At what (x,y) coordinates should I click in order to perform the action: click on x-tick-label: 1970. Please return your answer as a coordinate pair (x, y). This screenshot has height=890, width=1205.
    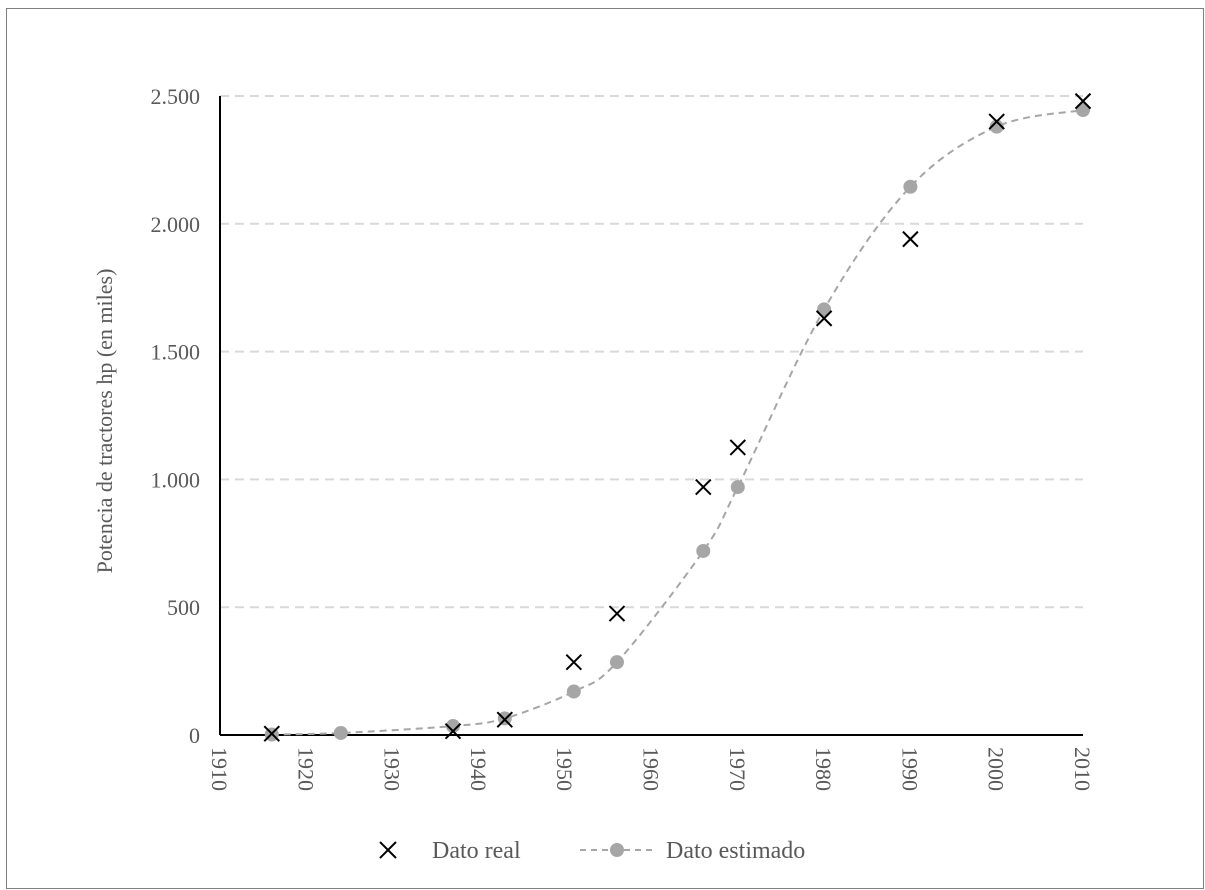
    Looking at the image, I should click on (737, 769).